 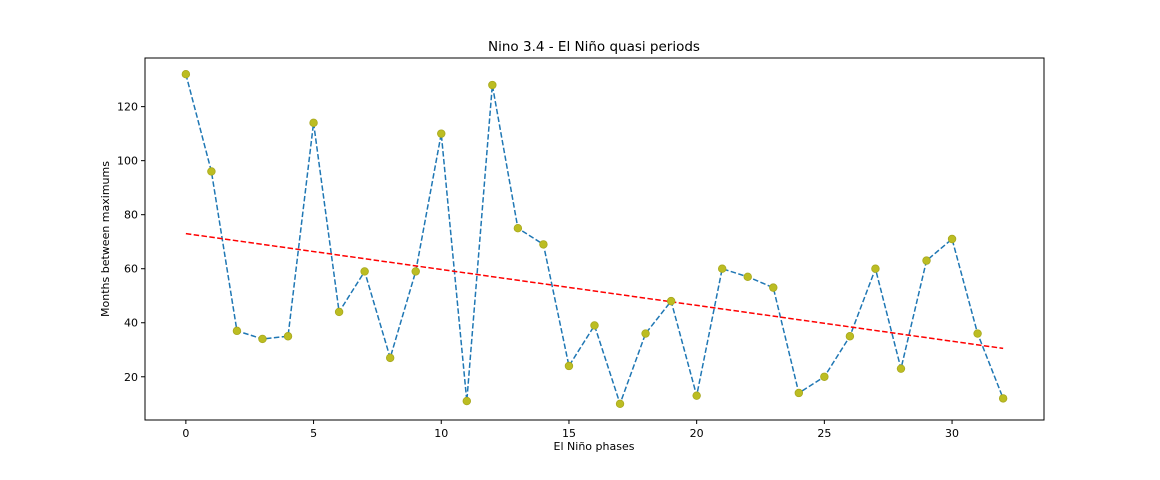 What do you see at coordinates (569, 433) in the screenshot?
I see `x-tick-label: 15` at bounding box center [569, 433].